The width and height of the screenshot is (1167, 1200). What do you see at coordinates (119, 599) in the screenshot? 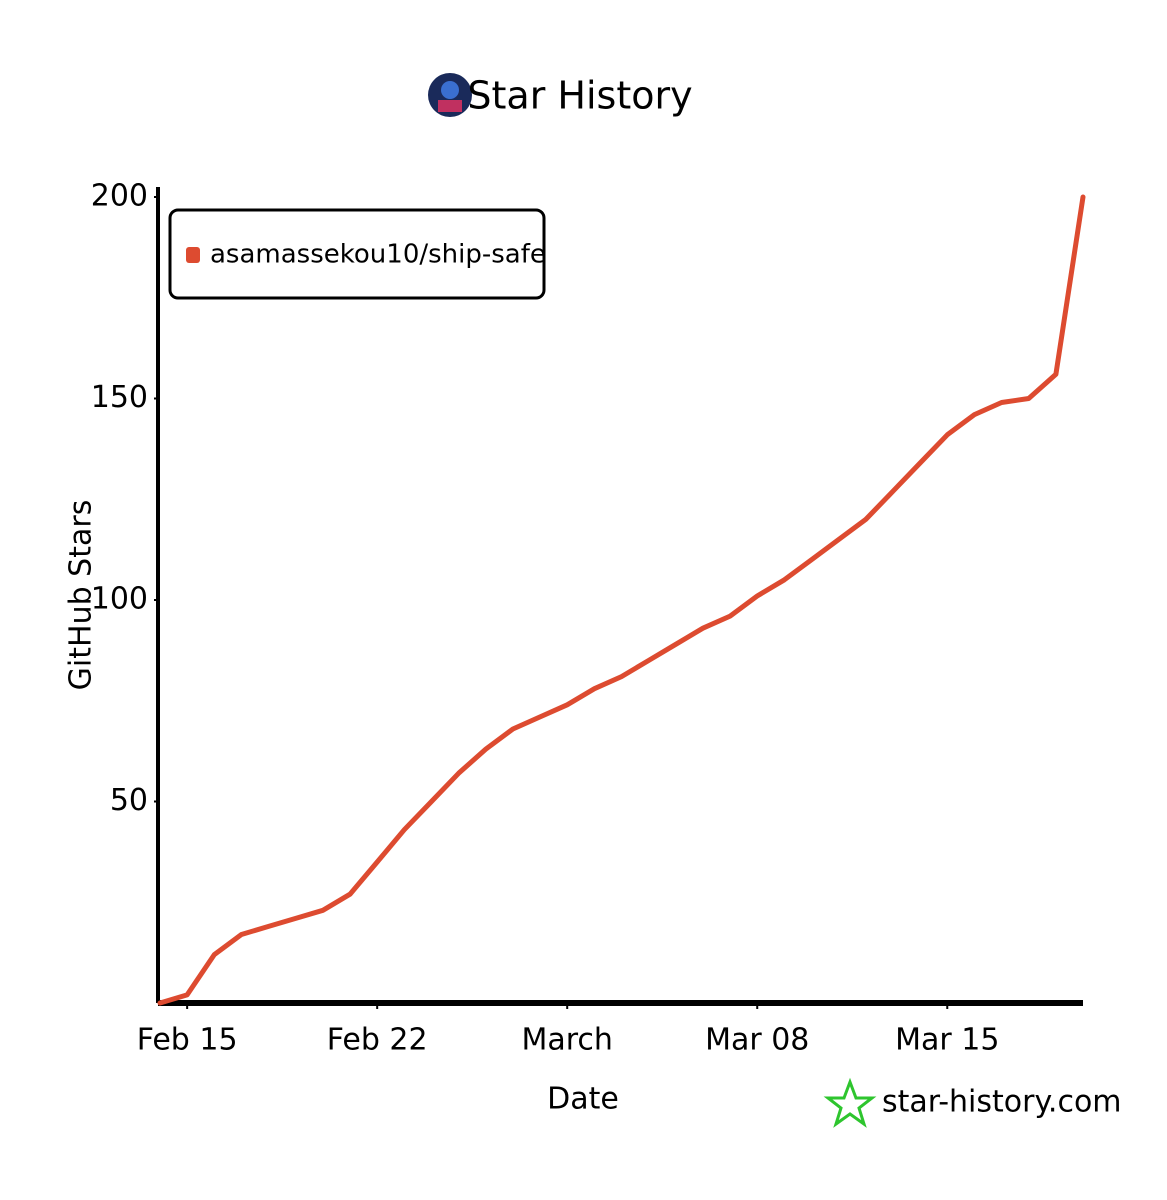
I see `y-tick-label: 100` at bounding box center [119, 599].